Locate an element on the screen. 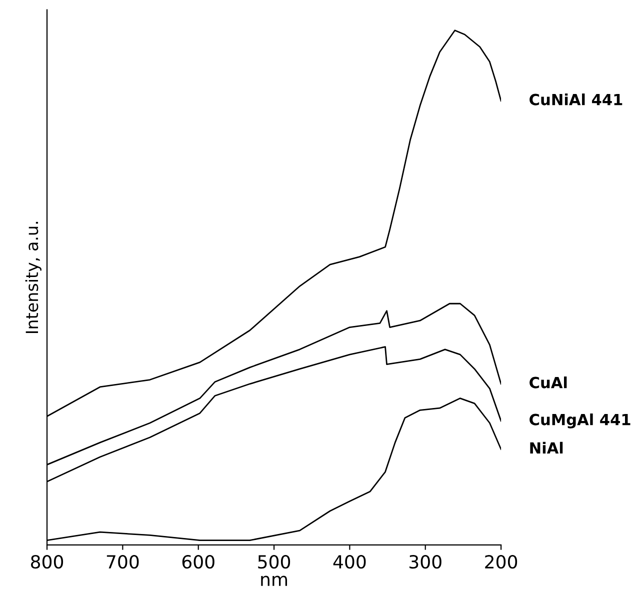  x-tick-label: 800 is located at coordinates (47, 562).